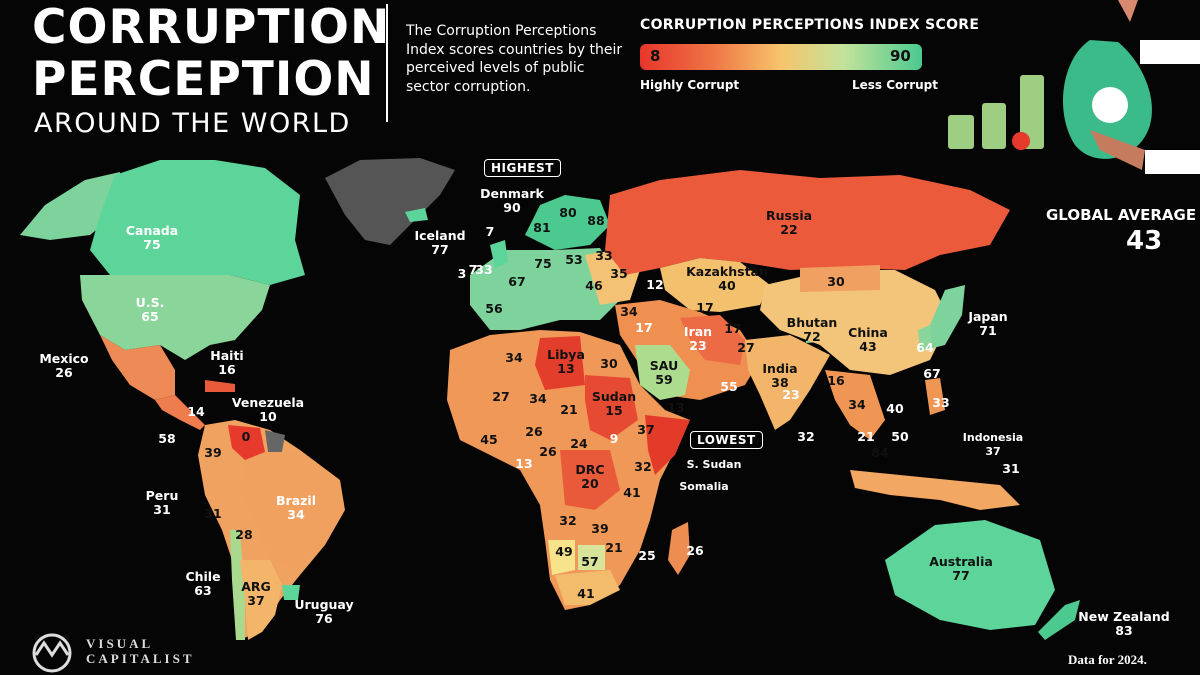 The width and height of the screenshot is (1200, 675). What do you see at coordinates (522, 168) in the screenshot?
I see `highest-callout: HIGHEST` at bounding box center [522, 168].